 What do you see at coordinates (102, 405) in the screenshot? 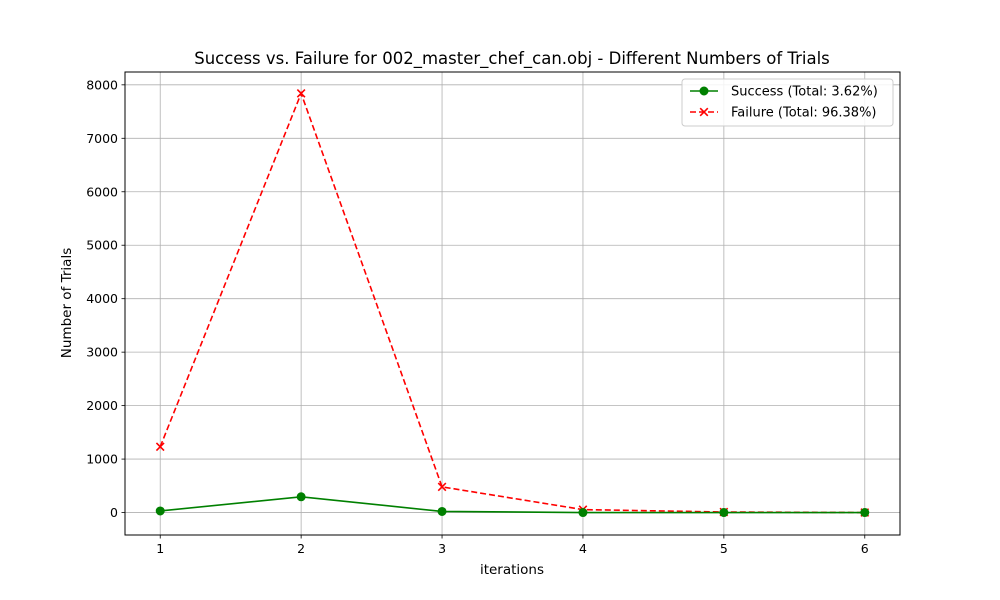
I see `y-tick-label: 2000` at bounding box center [102, 405].